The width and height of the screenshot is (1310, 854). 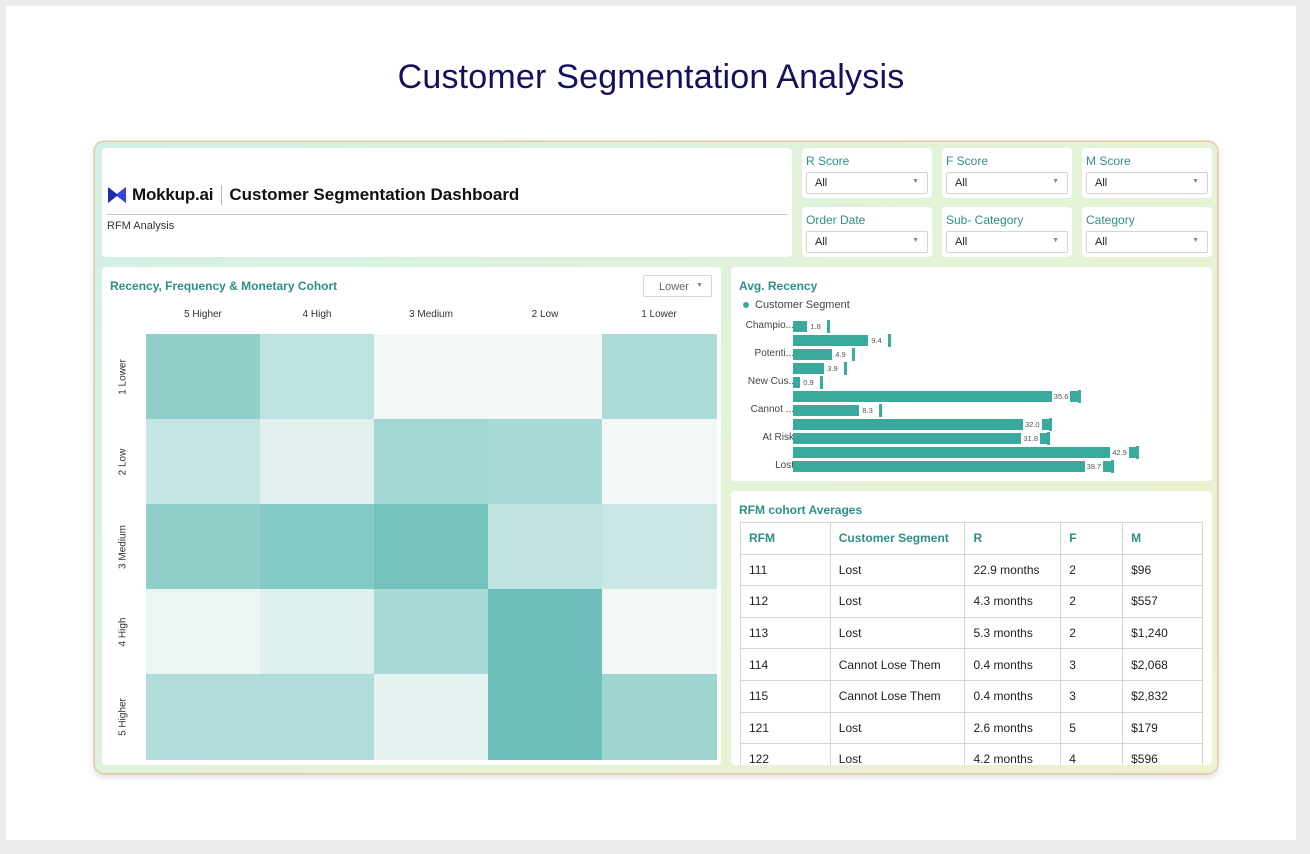 What do you see at coordinates (677, 286) in the screenshot?
I see `heatmap-sort-dropdown: Lower ▼` at bounding box center [677, 286].